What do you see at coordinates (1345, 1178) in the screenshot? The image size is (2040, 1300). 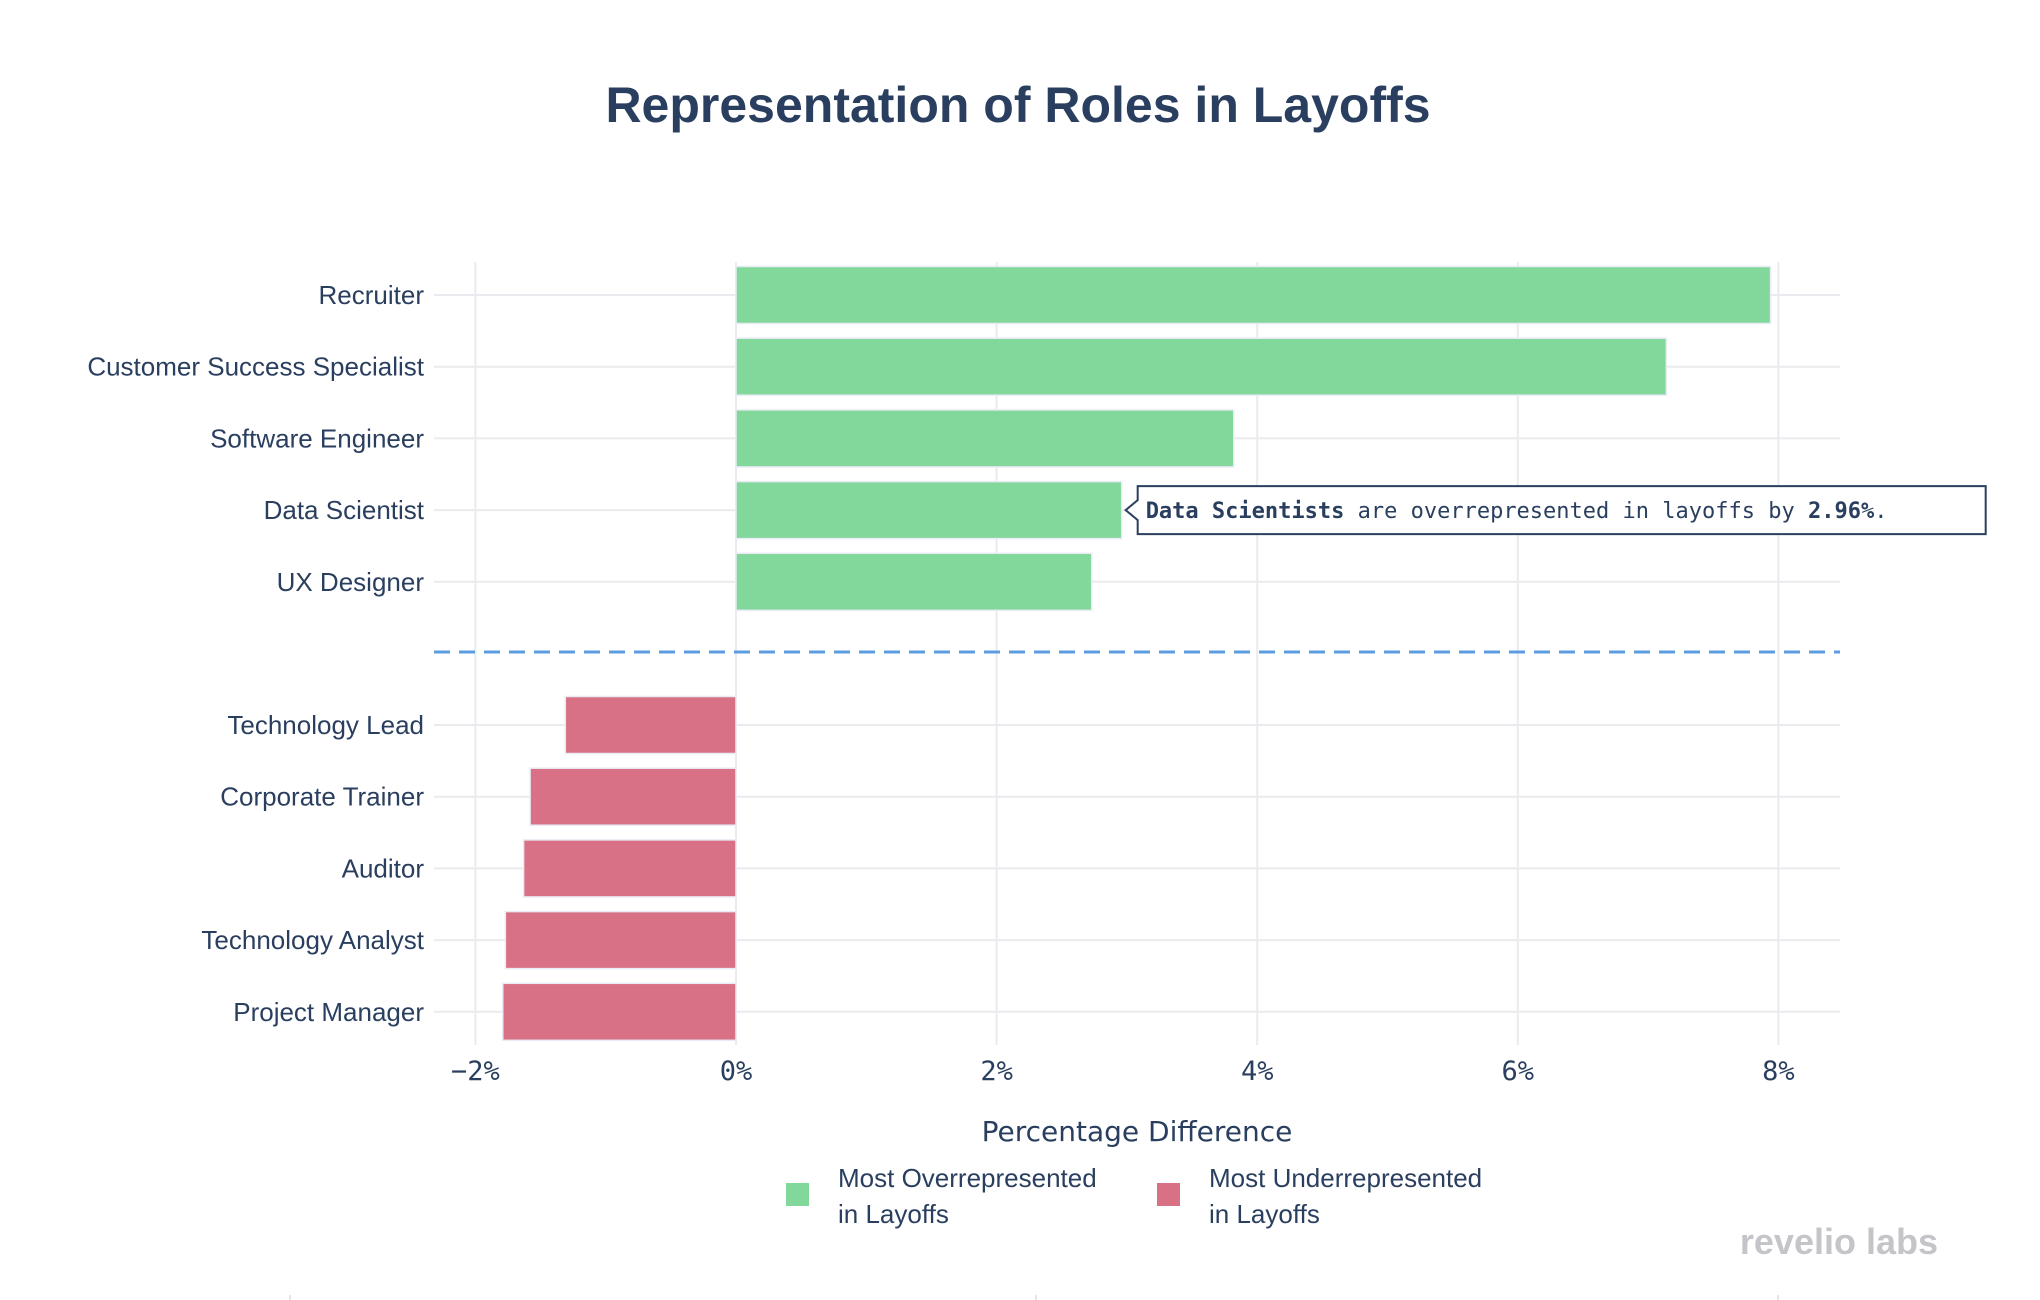 I see `legend-label: Most Underrepresented` at bounding box center [1345, 1178].